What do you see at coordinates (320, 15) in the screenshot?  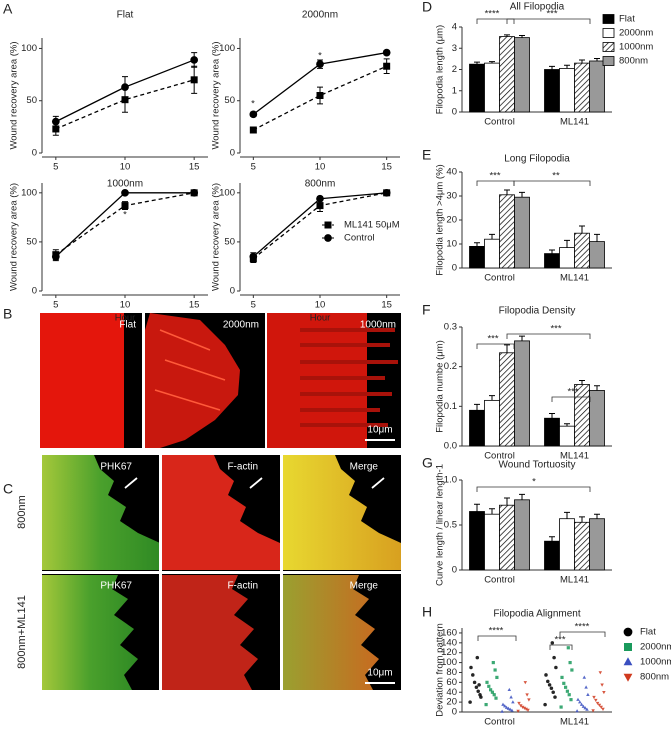 I see `chart-title: 2000nm` at bounding box center [320, 15].